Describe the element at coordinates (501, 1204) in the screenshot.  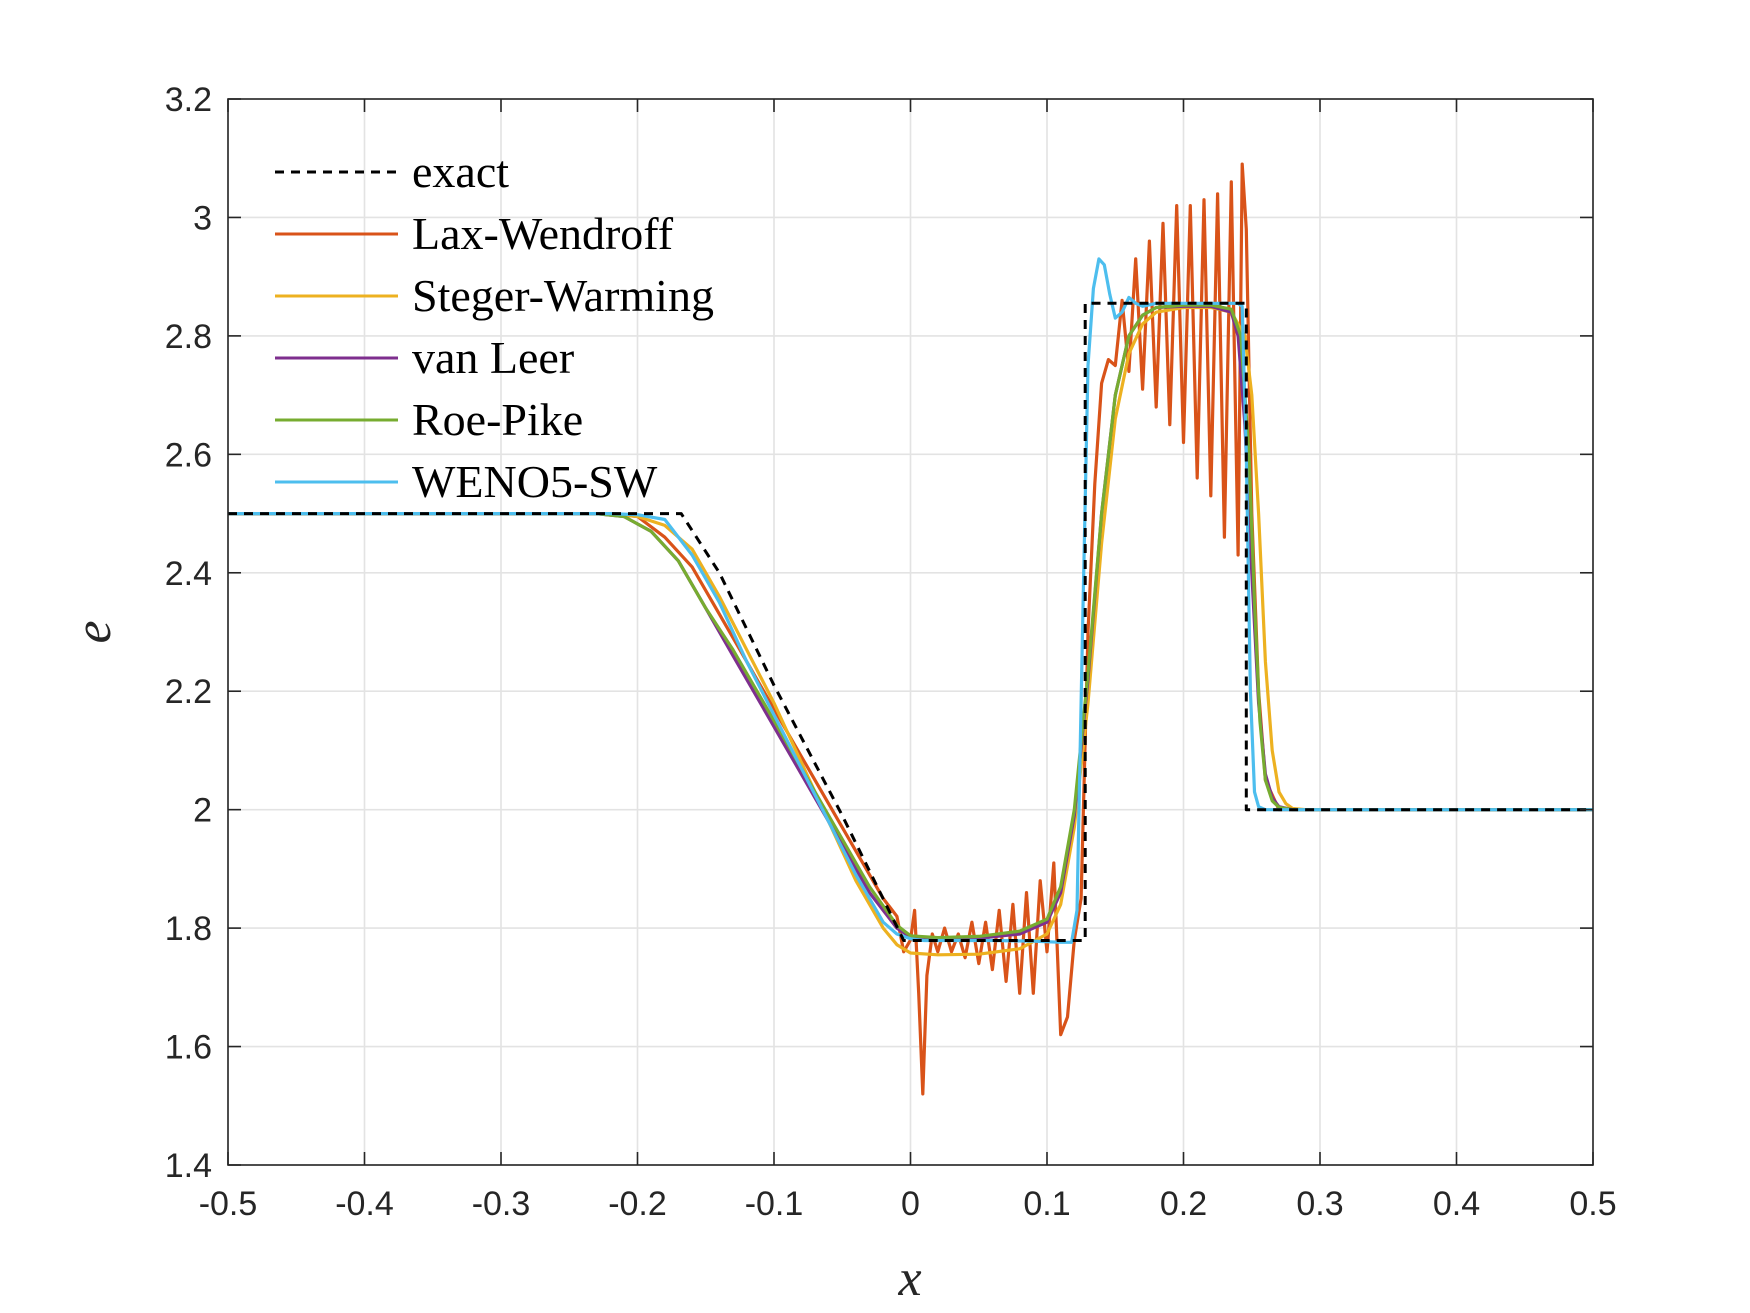
I see `x-tick-label: -0.3` at that location.